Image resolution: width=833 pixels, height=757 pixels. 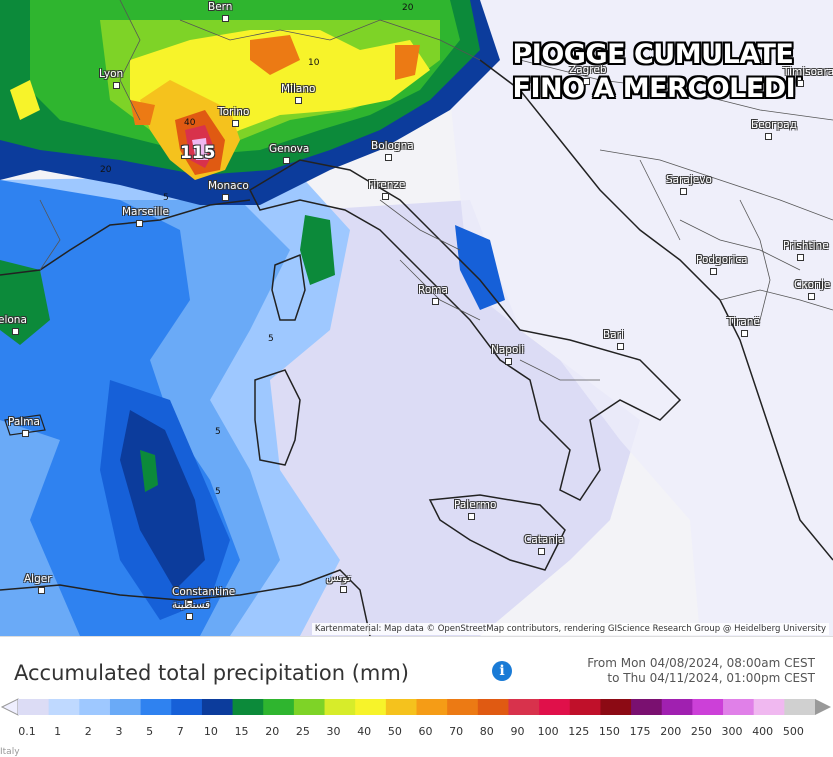 What do you see at coordinates (387, 185) in the screenshot?
I see `city-label: Firenze` at bounding box center [387, 185].